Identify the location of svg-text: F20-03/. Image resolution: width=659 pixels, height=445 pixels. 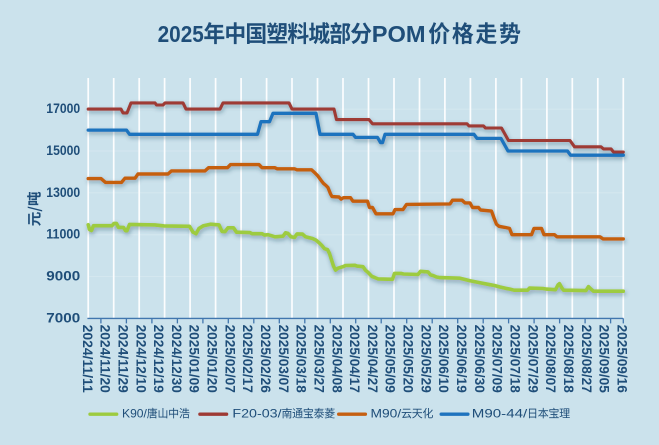
(257, 414).